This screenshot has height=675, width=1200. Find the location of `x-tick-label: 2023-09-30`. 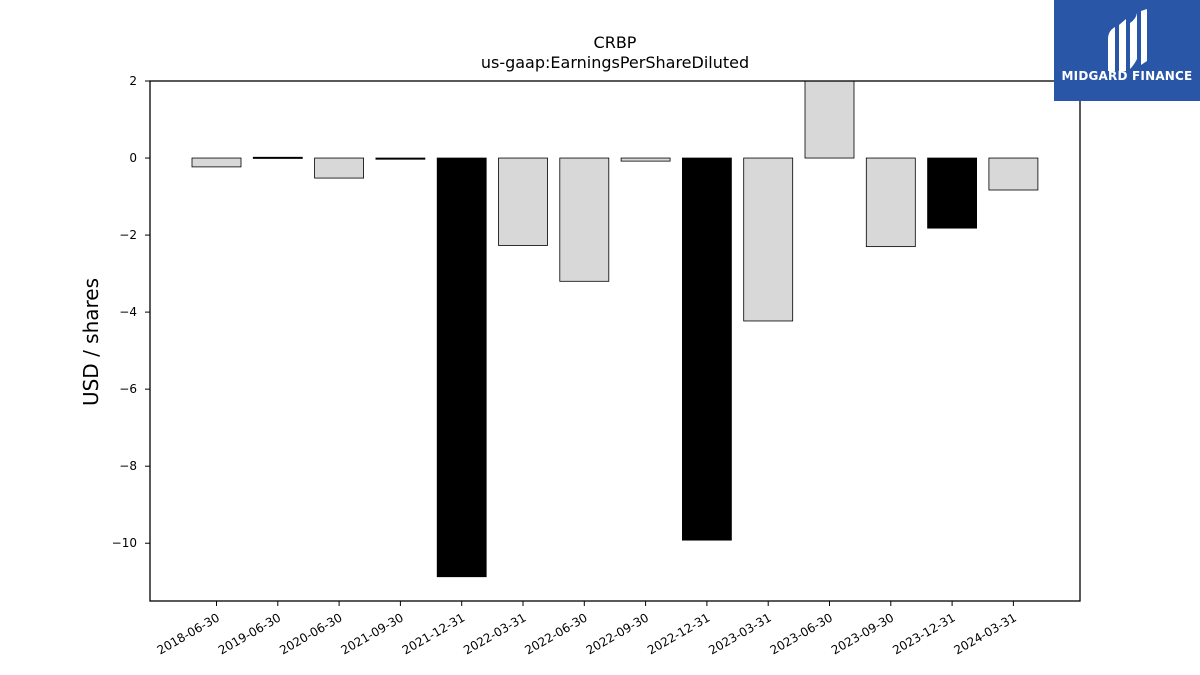

x-tick-label: 2023-09-30 is located at coordinates (862, 633).